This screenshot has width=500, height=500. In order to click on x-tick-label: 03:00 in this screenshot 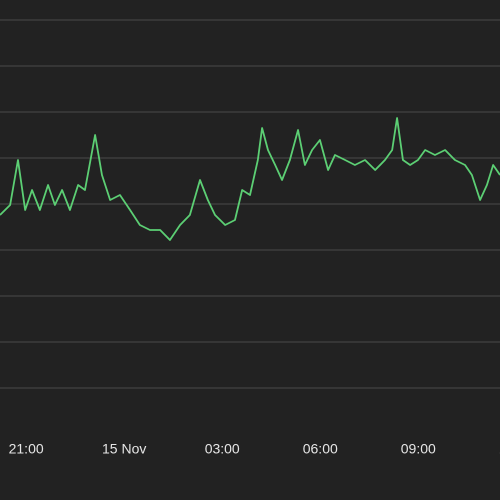, I will do `click(222, 449)`.